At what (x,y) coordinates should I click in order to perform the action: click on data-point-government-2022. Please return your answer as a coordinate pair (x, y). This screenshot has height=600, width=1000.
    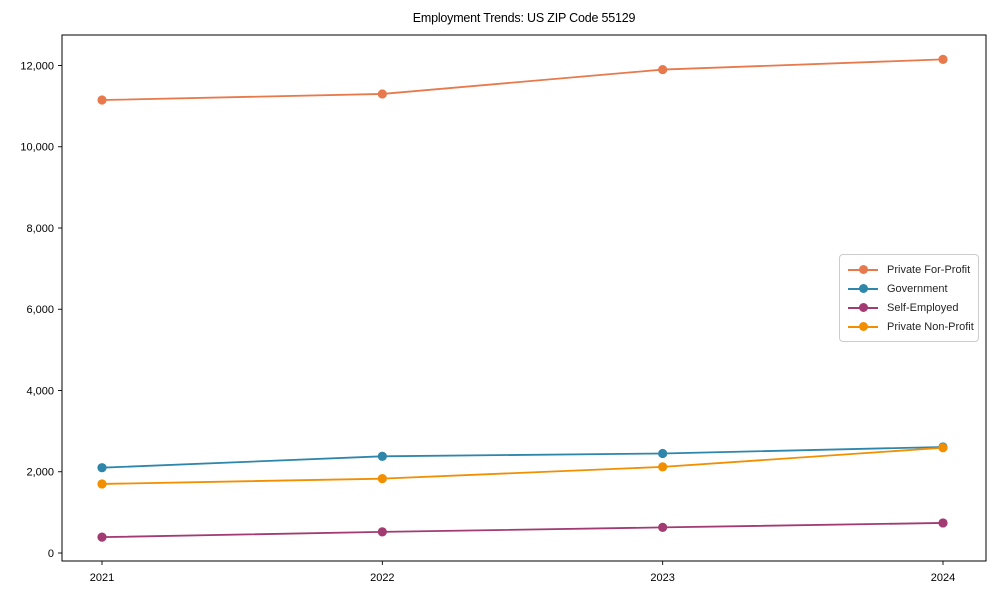
    Looking at the image, I should click on (382, 456).